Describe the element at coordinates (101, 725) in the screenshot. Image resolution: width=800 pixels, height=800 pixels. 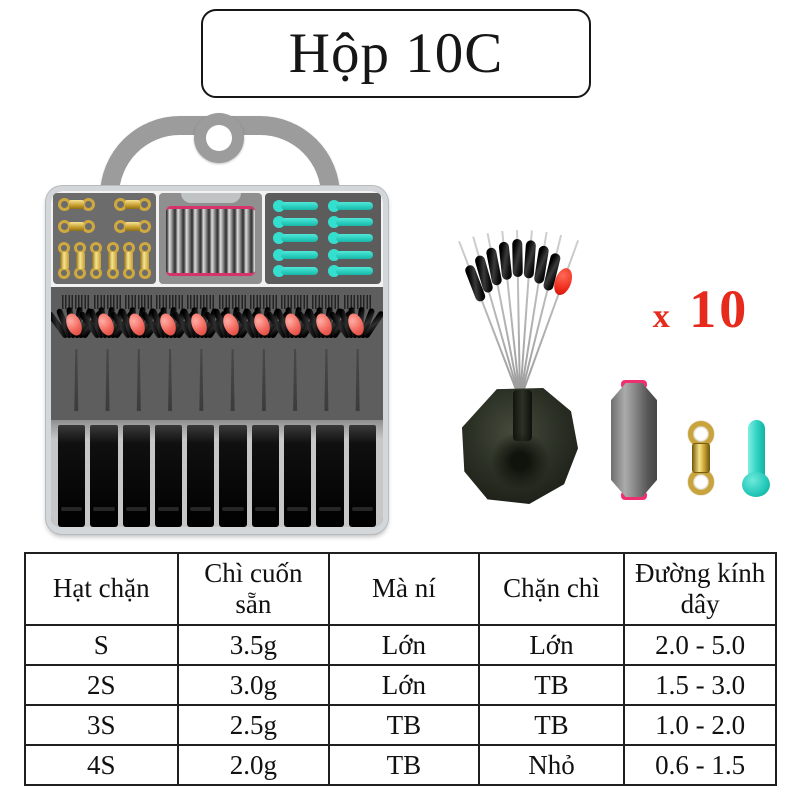
I see `spec-cell: 3S` at that location.